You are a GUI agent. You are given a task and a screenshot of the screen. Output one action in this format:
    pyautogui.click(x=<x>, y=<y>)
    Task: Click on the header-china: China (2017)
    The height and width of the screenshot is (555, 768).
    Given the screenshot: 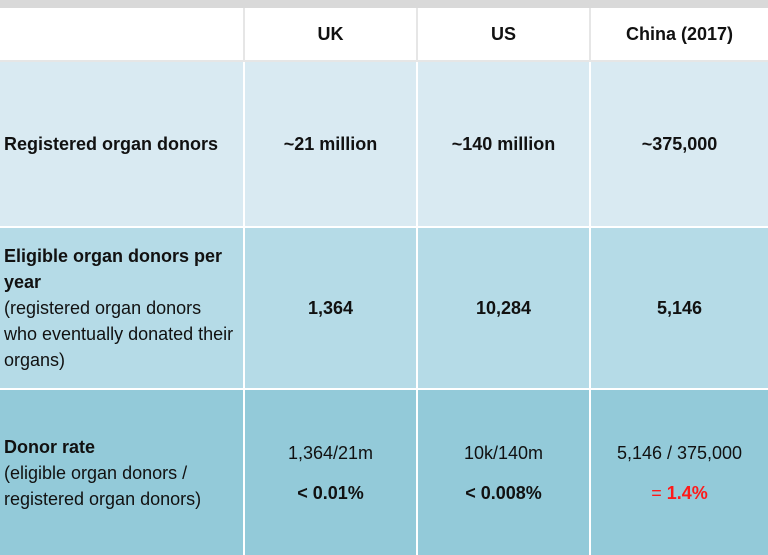 What is the action you would take?
    pyautogui.click(x=679, y=35)
    